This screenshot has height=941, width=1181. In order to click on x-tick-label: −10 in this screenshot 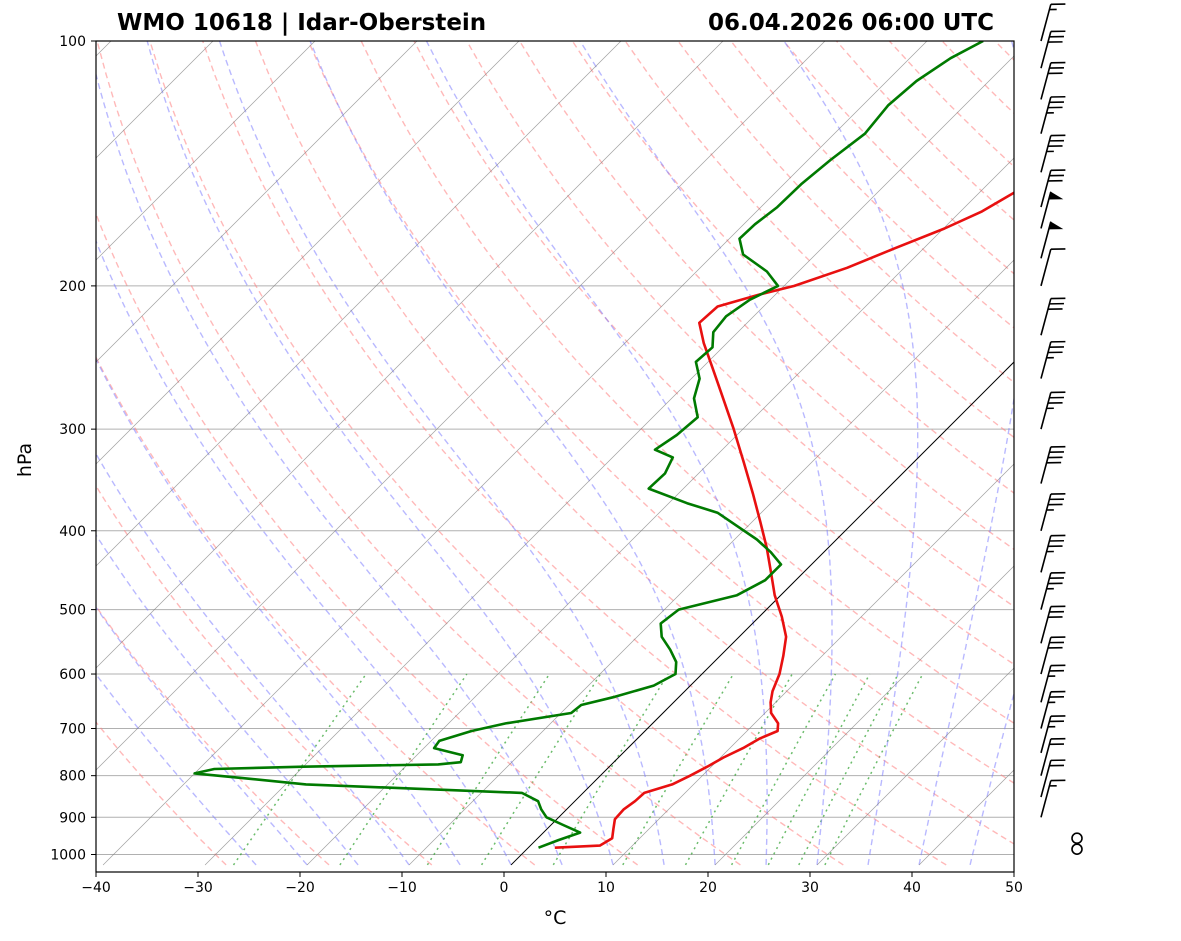, I will do `click(402, 888)`.